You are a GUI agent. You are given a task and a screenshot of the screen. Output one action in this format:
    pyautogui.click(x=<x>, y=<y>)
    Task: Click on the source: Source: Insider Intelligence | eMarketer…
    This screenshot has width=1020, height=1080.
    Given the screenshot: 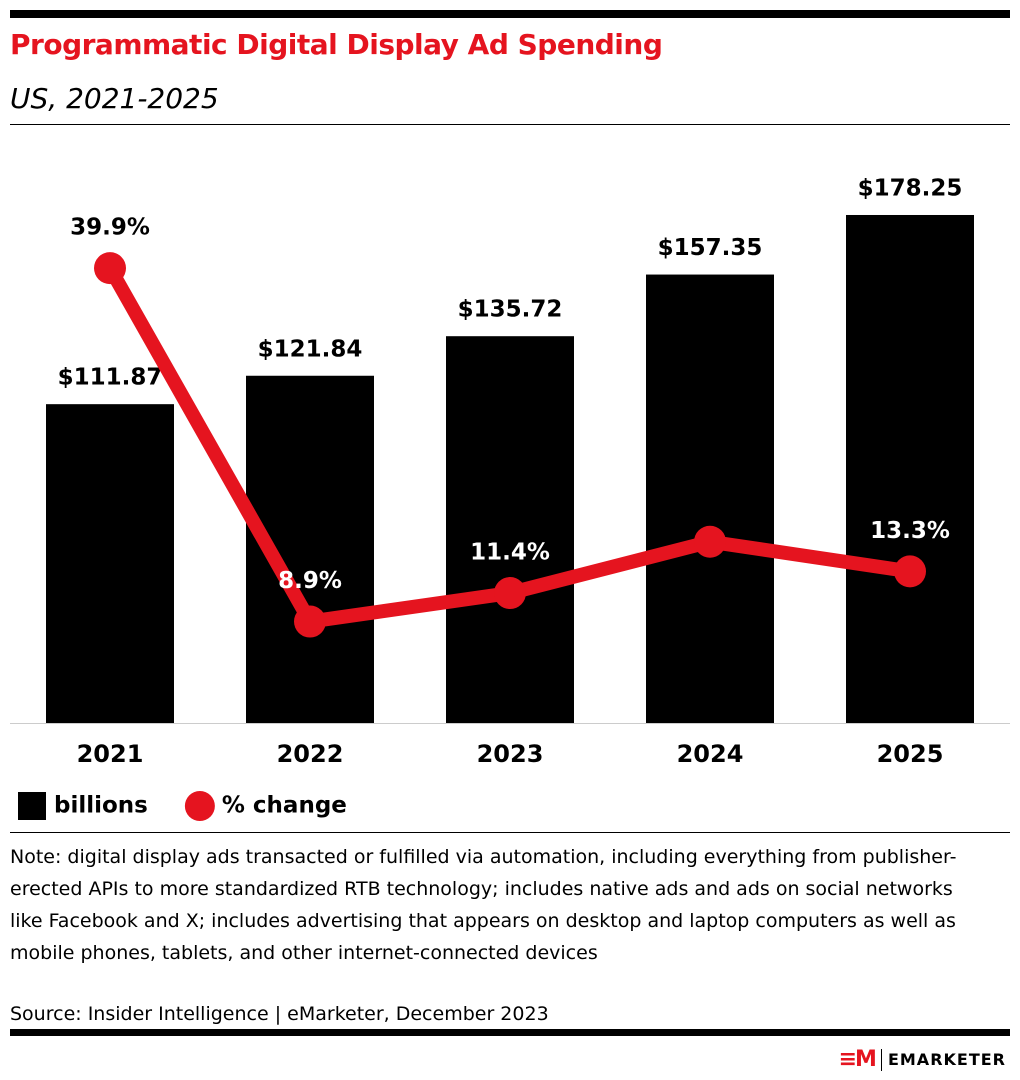 What is the action you would take?
    pyautogui.click(x=279, y=1014)
    